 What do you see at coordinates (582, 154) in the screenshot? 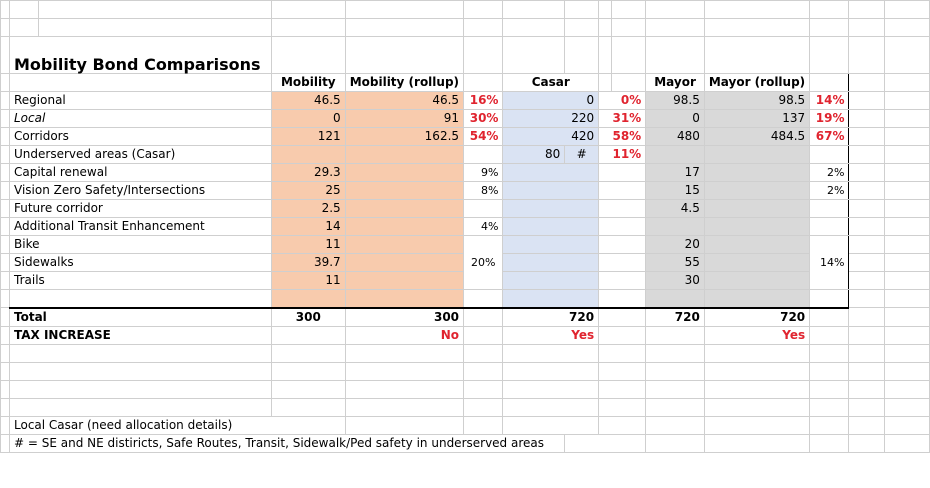
I see `cell-casar-hash: #` at bounding box center [582, 154].